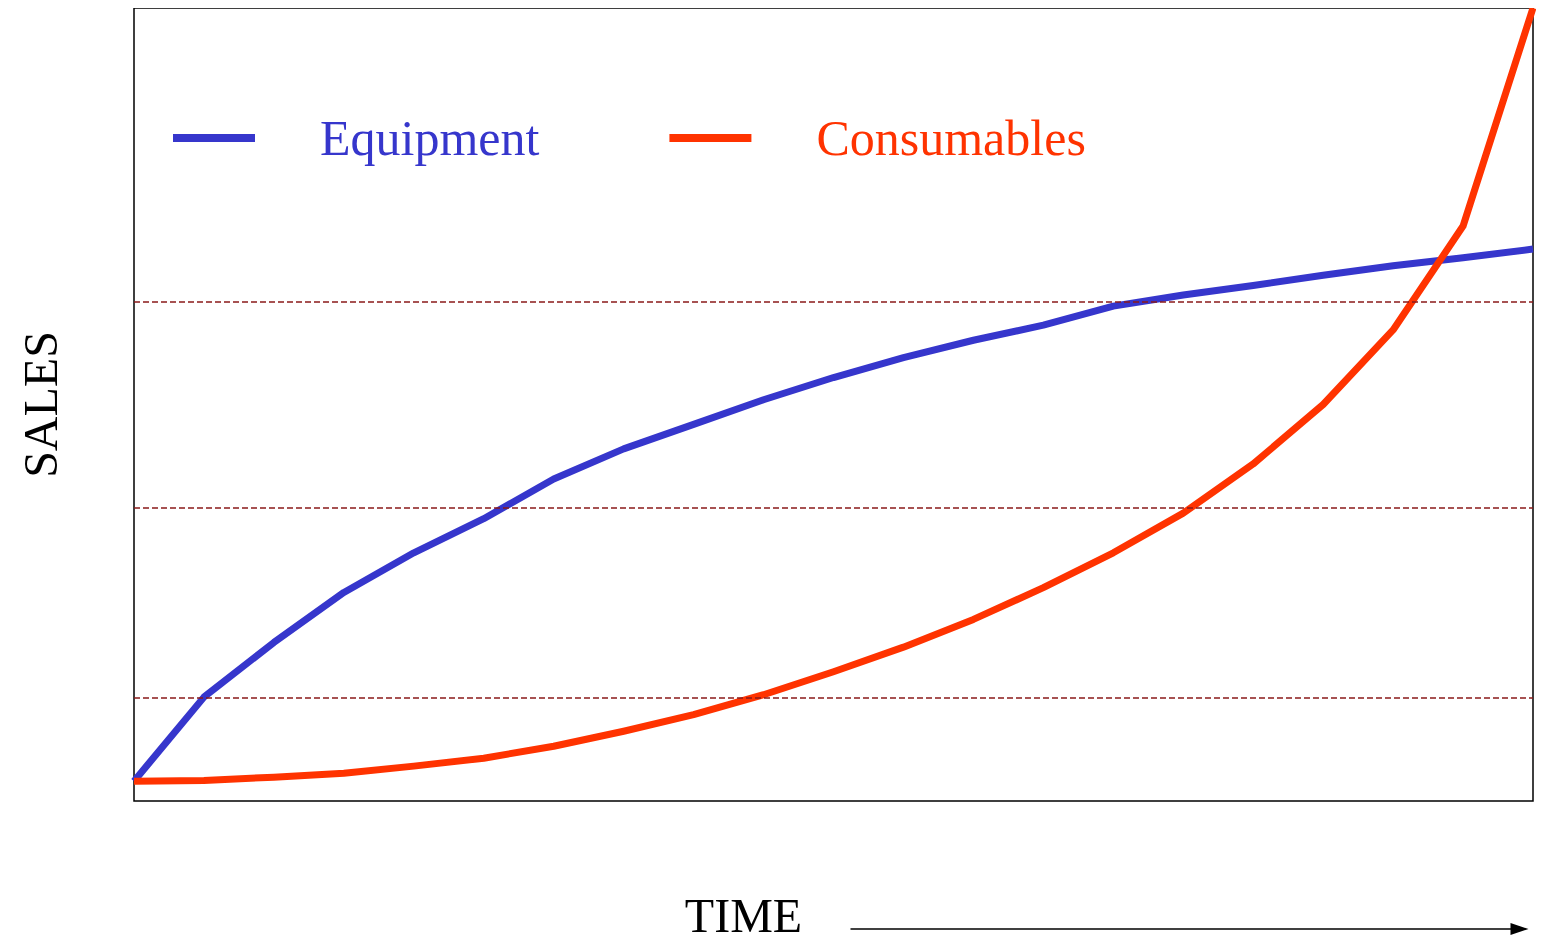 The image size is (1544, 952). I want to click on y-axis-title: SALES, so click(40, 404).